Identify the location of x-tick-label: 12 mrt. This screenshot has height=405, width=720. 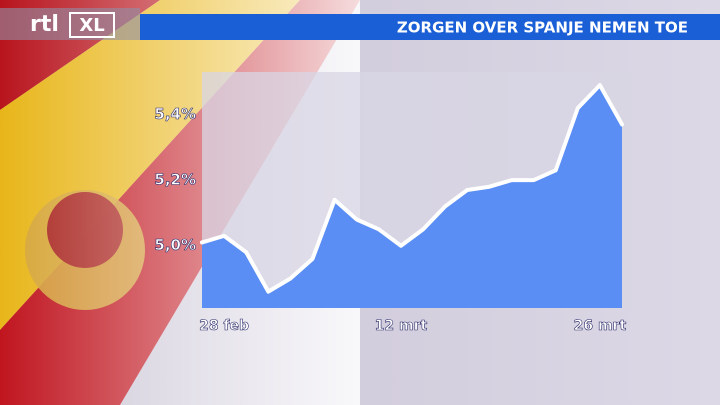
(401, 326).